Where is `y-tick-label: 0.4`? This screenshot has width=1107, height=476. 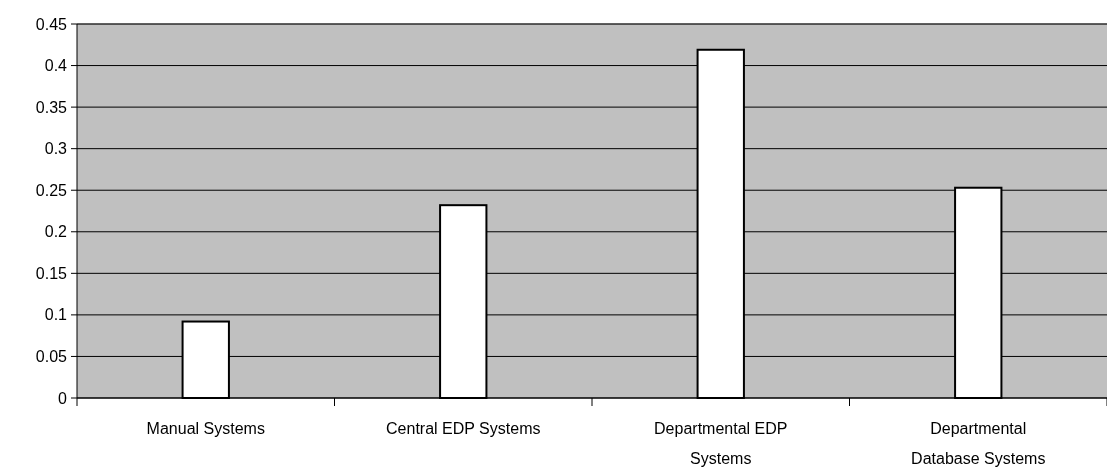
y-tick-label: 0.4 is located at coordinates (56, 66).